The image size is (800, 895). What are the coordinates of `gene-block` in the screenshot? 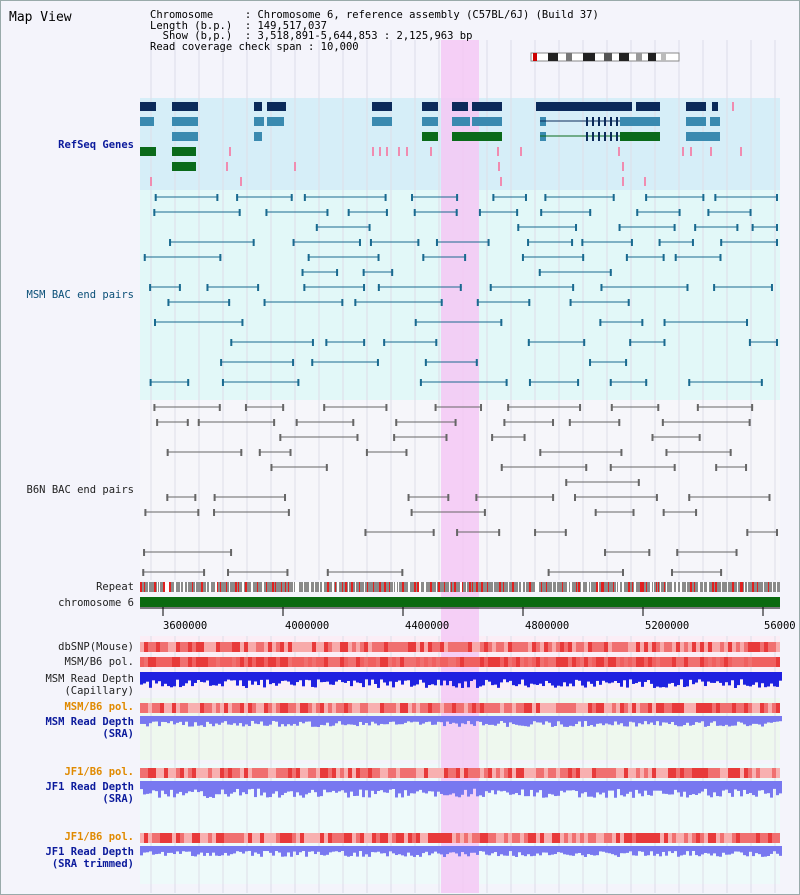 It's located at (460, 106).